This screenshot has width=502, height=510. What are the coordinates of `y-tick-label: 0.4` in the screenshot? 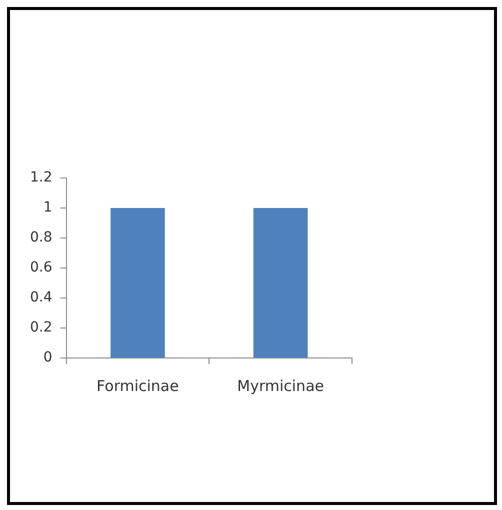 It's located at (41, 298).